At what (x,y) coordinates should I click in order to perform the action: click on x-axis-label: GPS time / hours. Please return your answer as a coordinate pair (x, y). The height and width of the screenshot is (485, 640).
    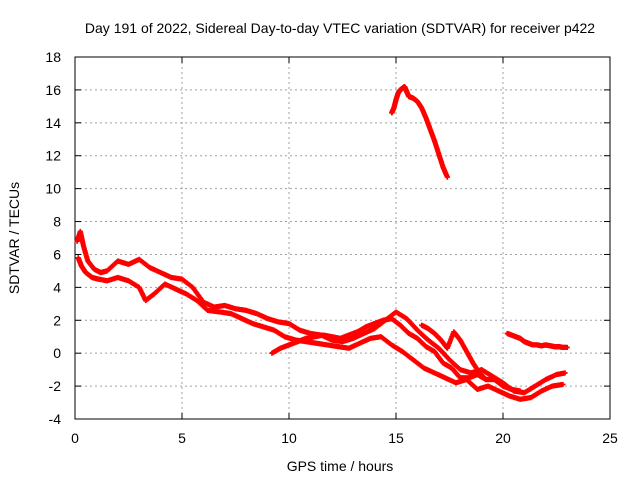
    Looking at the image, I should click on (340, 466).